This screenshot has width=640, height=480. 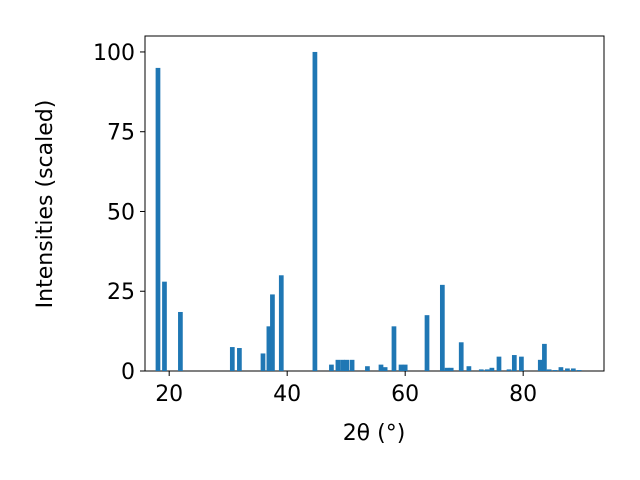 What do you see at coordinates (523, 394) in the screenshot?
I see `x-tick-label: 80` at bounding box center [523, 394].